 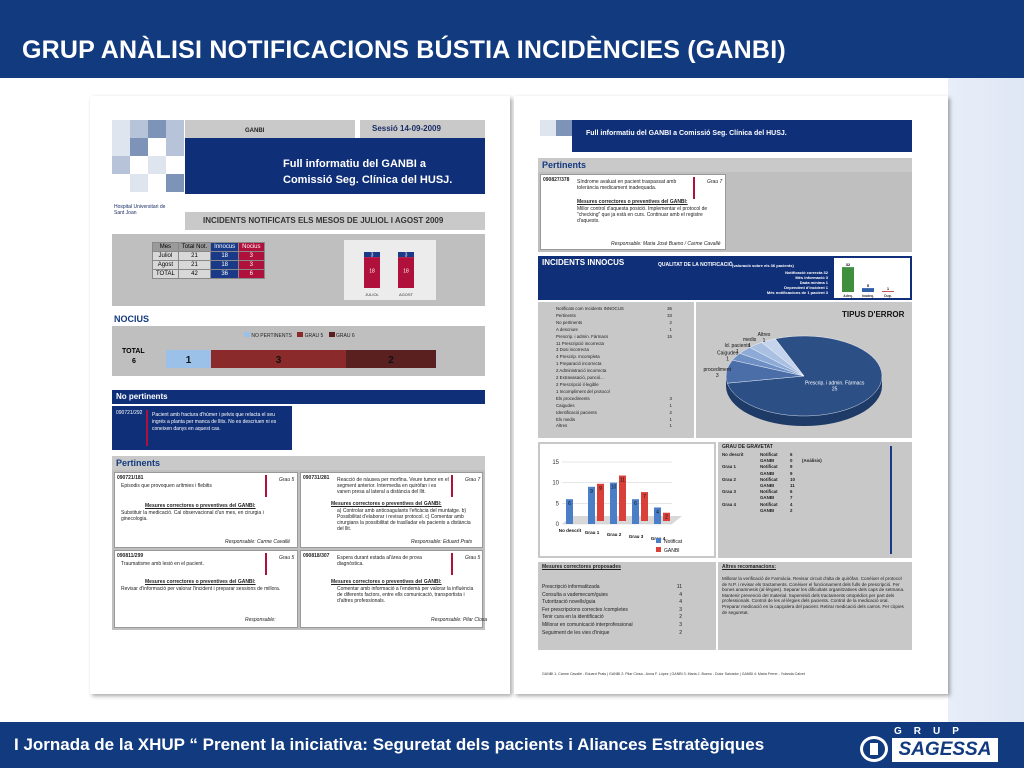 What do you see at coordinates (888, 288) in the screenshot?
I see `qualitat-value: 1` at bounding box center [888, 288].